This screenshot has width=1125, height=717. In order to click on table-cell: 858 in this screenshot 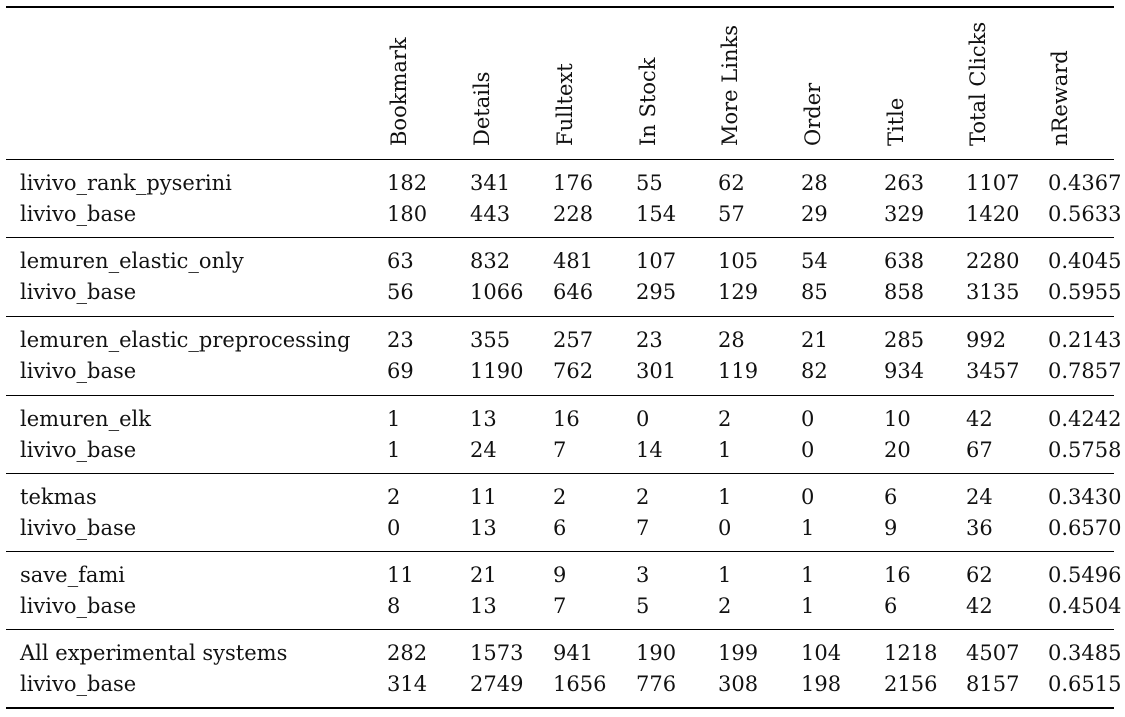, I will do `click(904, 292)`.